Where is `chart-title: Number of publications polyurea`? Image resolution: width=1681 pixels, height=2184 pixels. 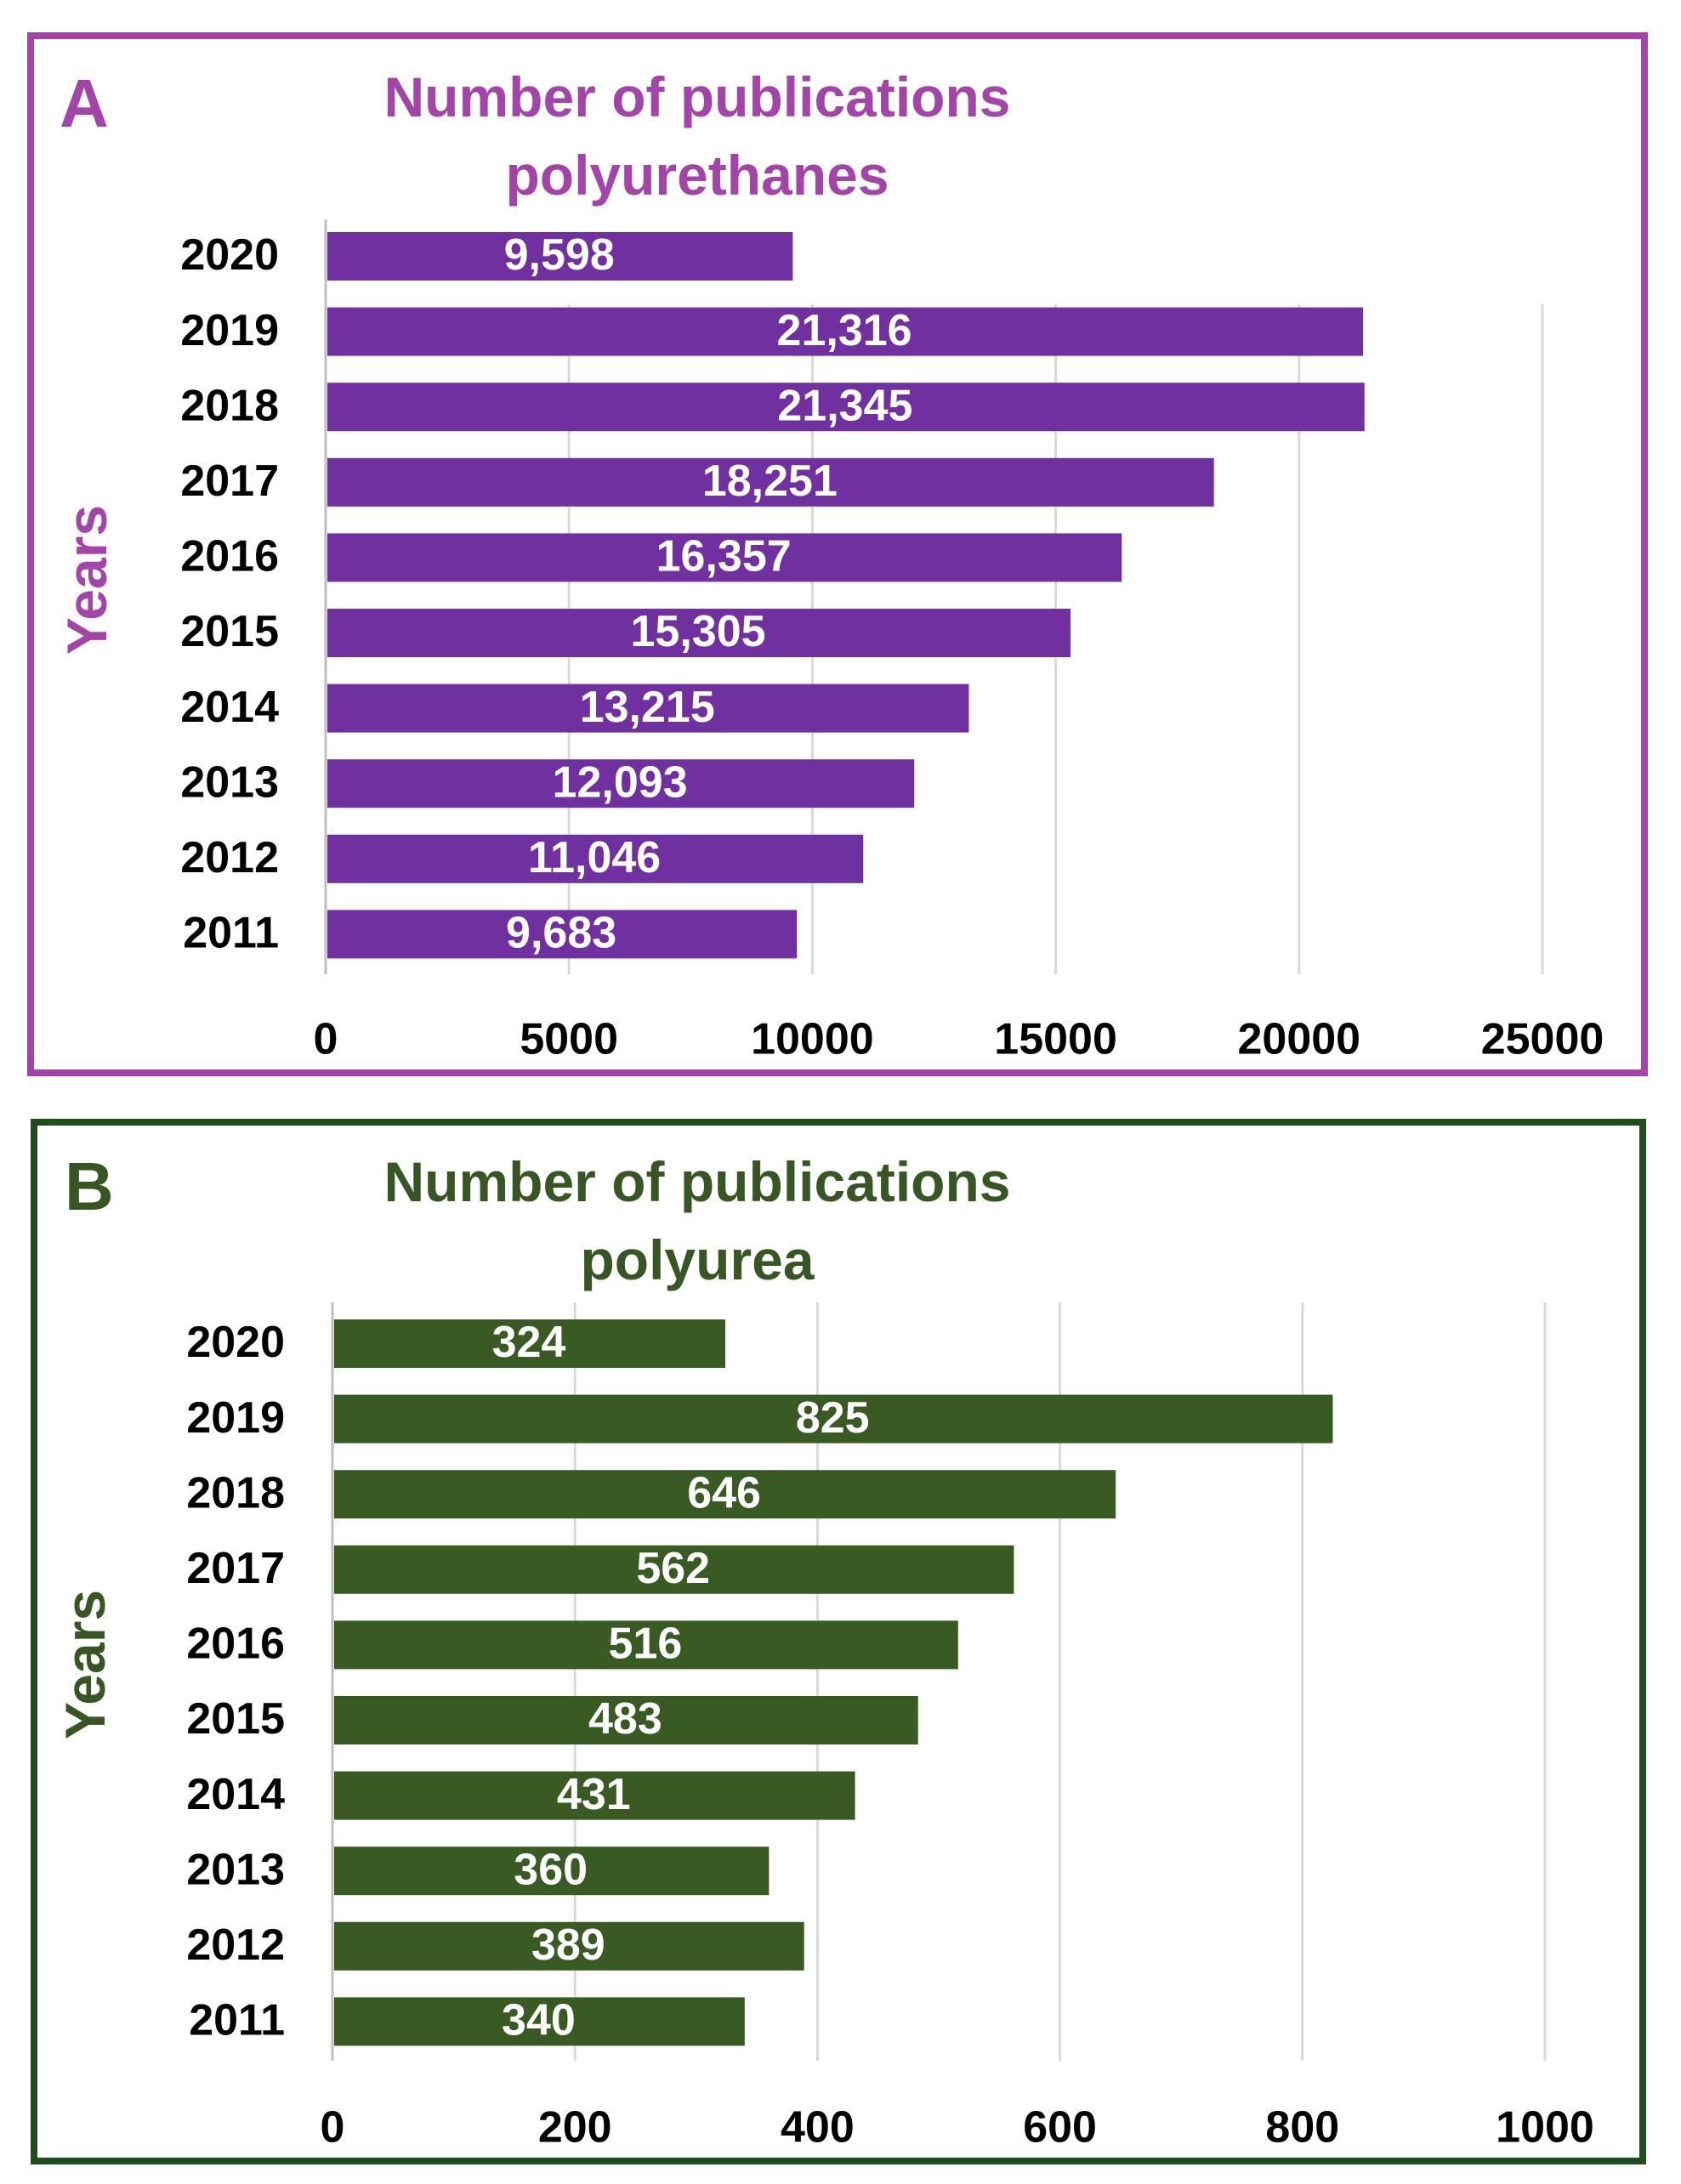 chart-title: Number of publications polyurea is located at coordinates (697, 1221).